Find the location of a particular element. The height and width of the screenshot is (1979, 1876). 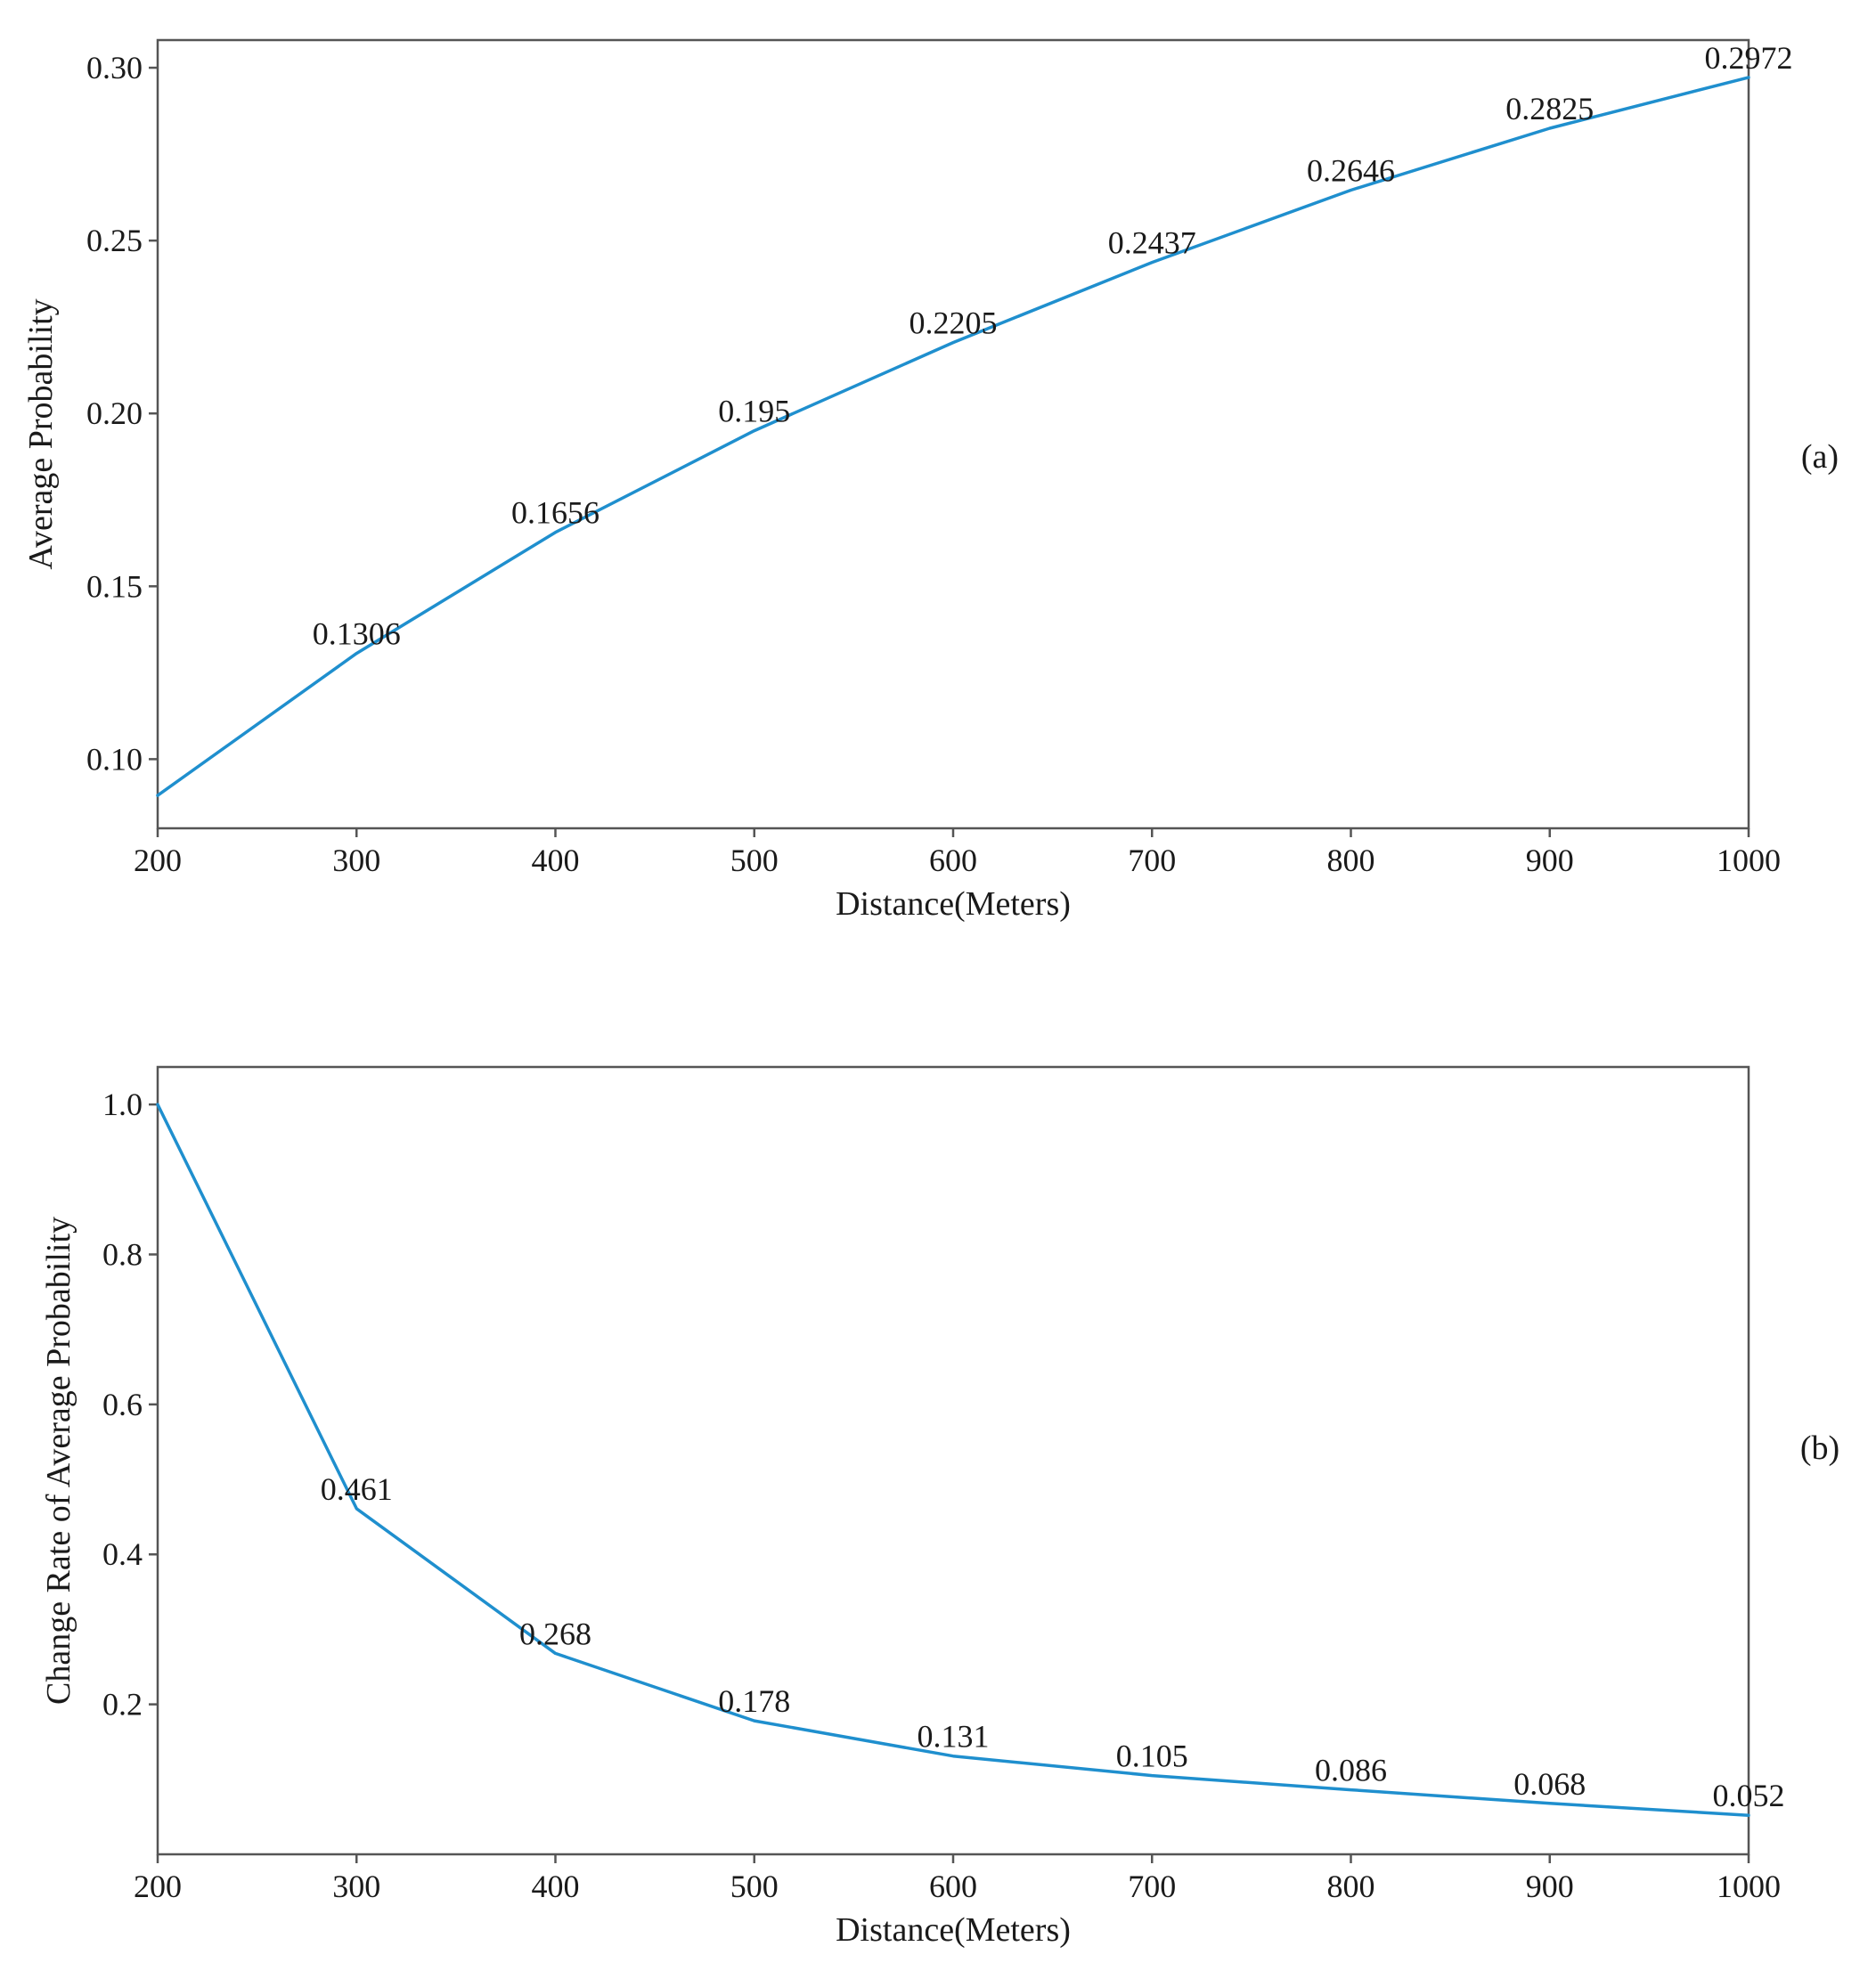

y-tick-label: 0.2 is located at coordinates (122, 1704).